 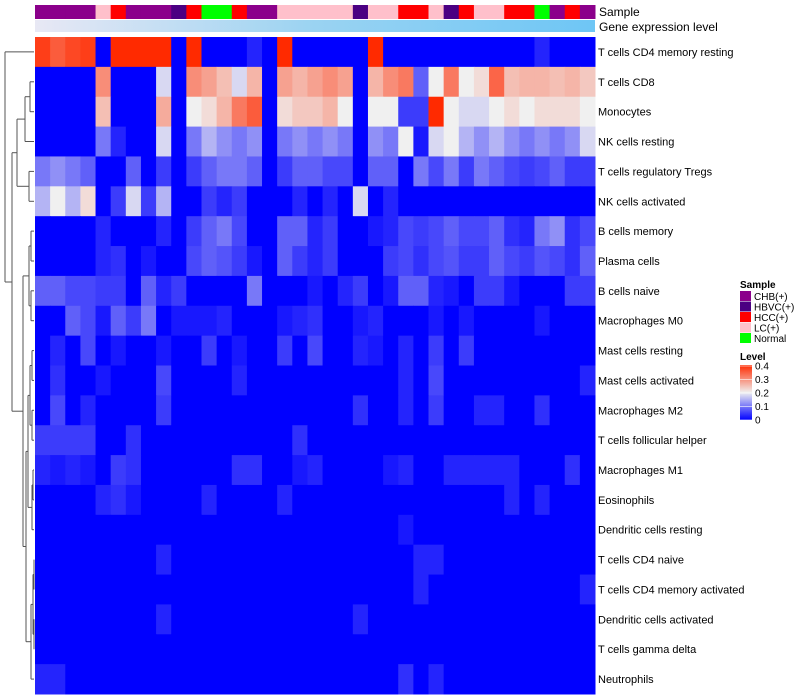 I want to click on row-label: Macrophages M1, so click(x=640, y=471).